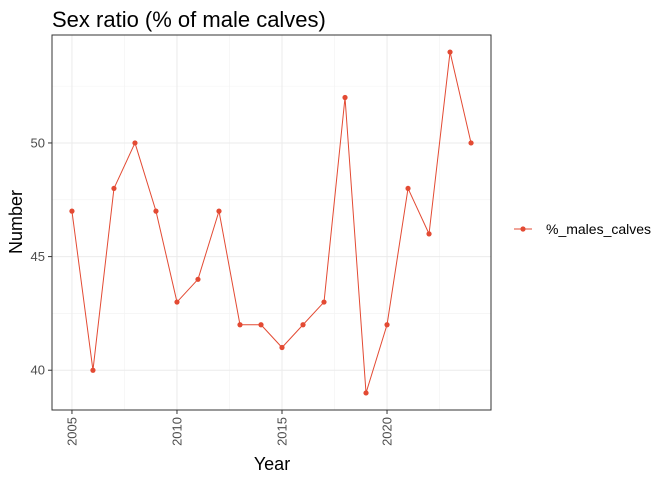 This screenshot has height=480, width=672. I want to click on y-tick-label: 40, so click(38, 370).